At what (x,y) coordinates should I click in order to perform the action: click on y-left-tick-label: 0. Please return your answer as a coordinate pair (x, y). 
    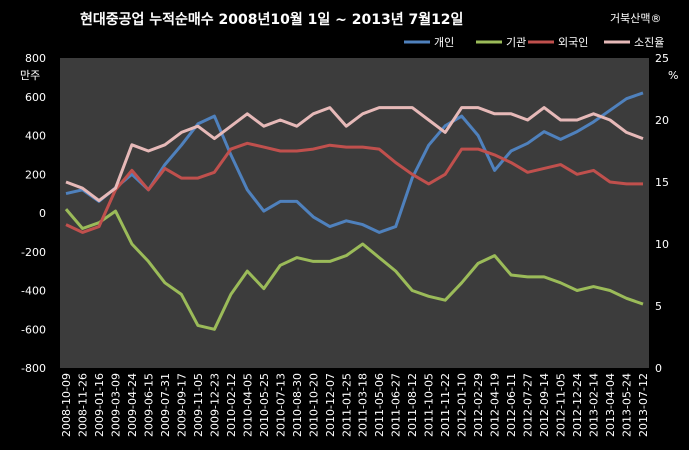
    Looking at the image, I should click on (42, 213).